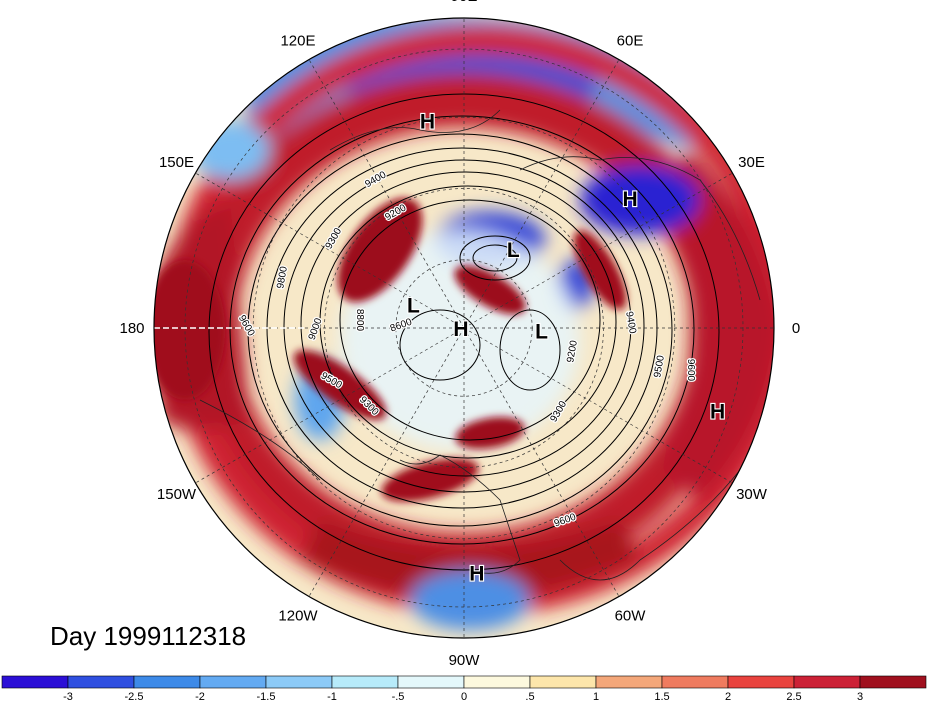 The height and width of the screenshot is (702, 928). Describe the element at coordinates (796, 328) in the screenshot. I see `lon-label-0: 0` at that location.